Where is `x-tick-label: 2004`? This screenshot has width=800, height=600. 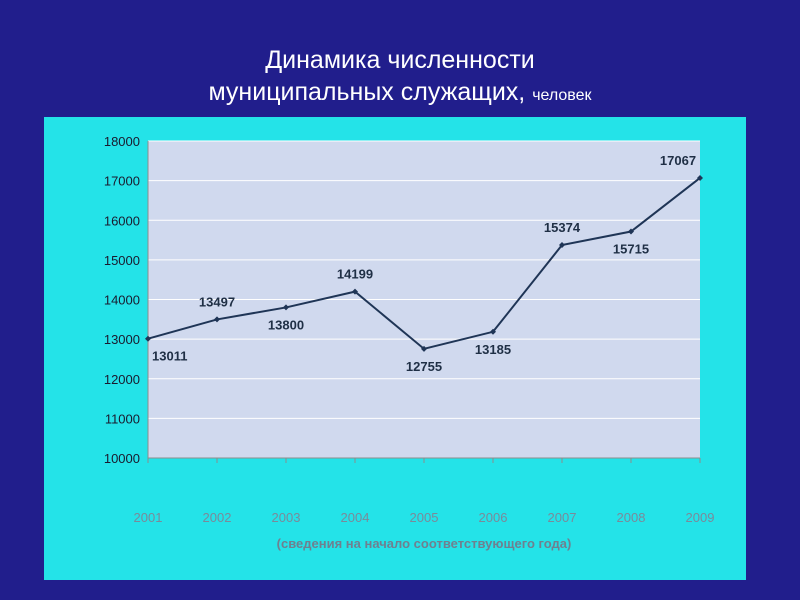
x-tick-label: 2004 is located at coordinates (355, 517).